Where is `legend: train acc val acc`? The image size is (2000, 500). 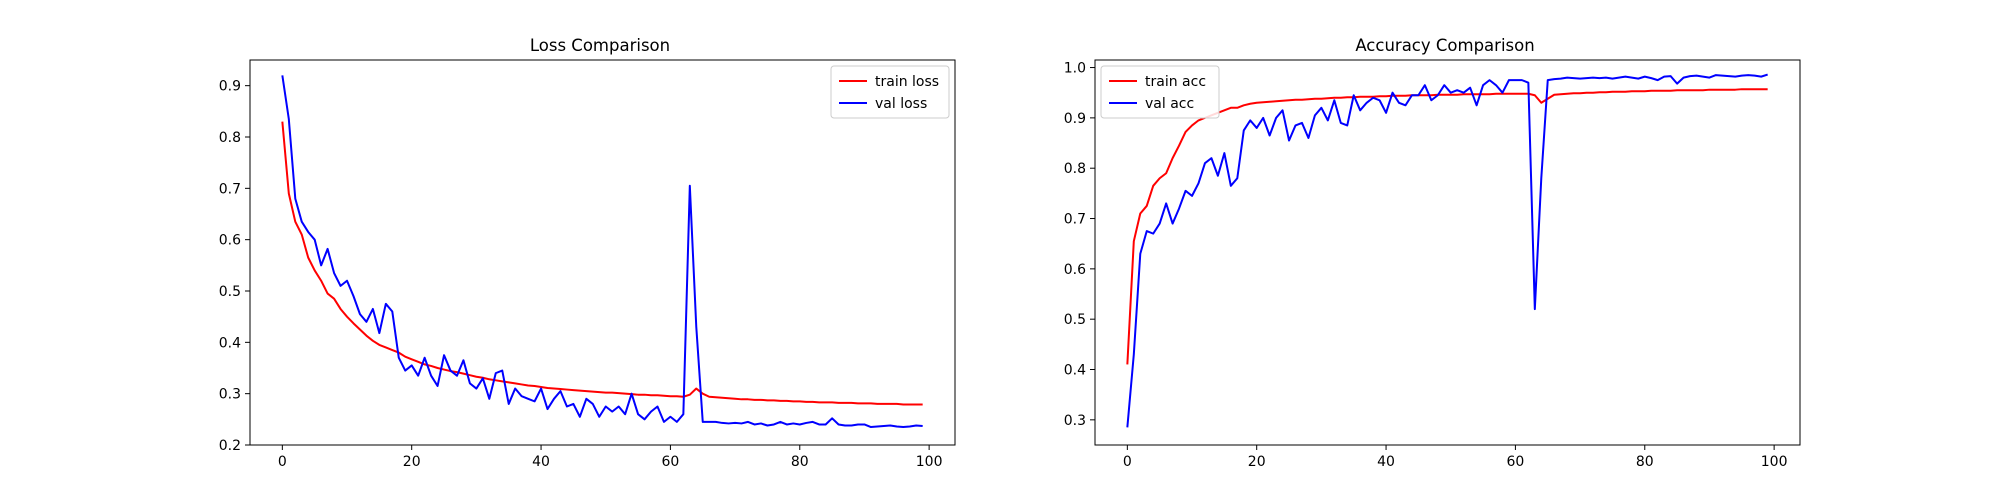 legend: train acc val acc is located at coordinates (1160, 92).